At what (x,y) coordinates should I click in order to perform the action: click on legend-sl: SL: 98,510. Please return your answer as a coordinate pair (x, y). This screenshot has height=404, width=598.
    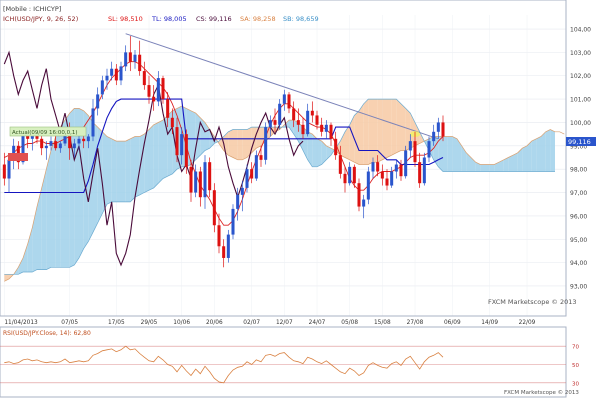
    Looking at the image, I should click on (125, 19).